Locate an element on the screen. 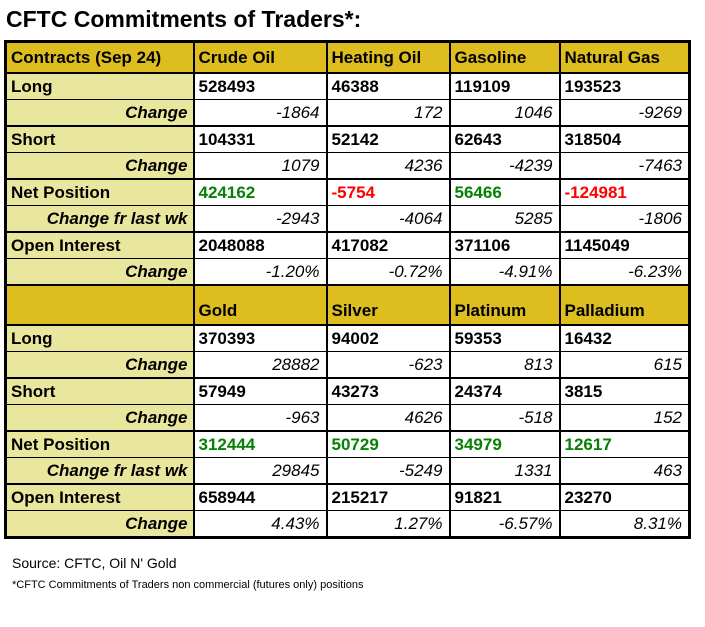  page-title: CFTC Commitments of Traders*: is located at coordinates (184, 19).